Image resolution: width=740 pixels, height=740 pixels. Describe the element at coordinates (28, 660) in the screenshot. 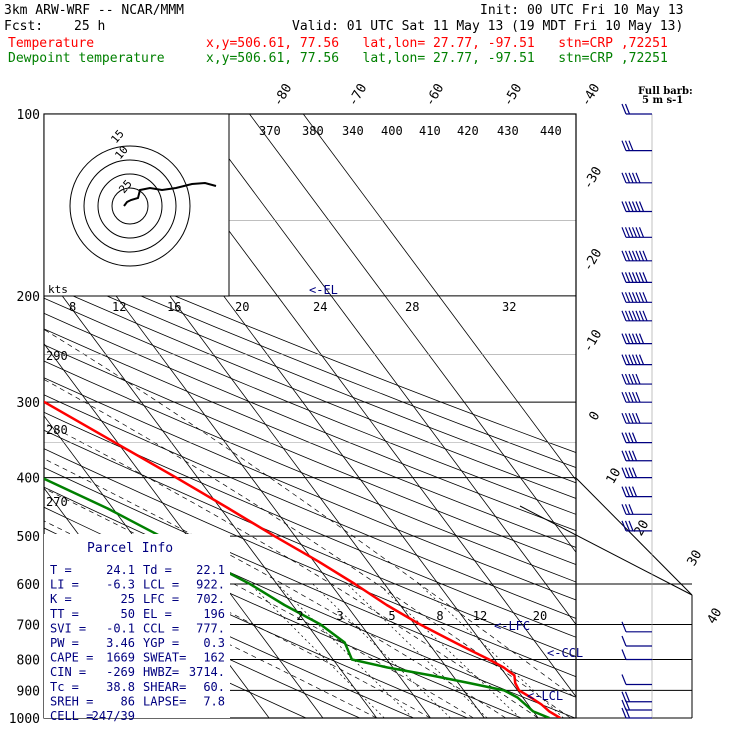

I see `pressure-label: 800` at that location.